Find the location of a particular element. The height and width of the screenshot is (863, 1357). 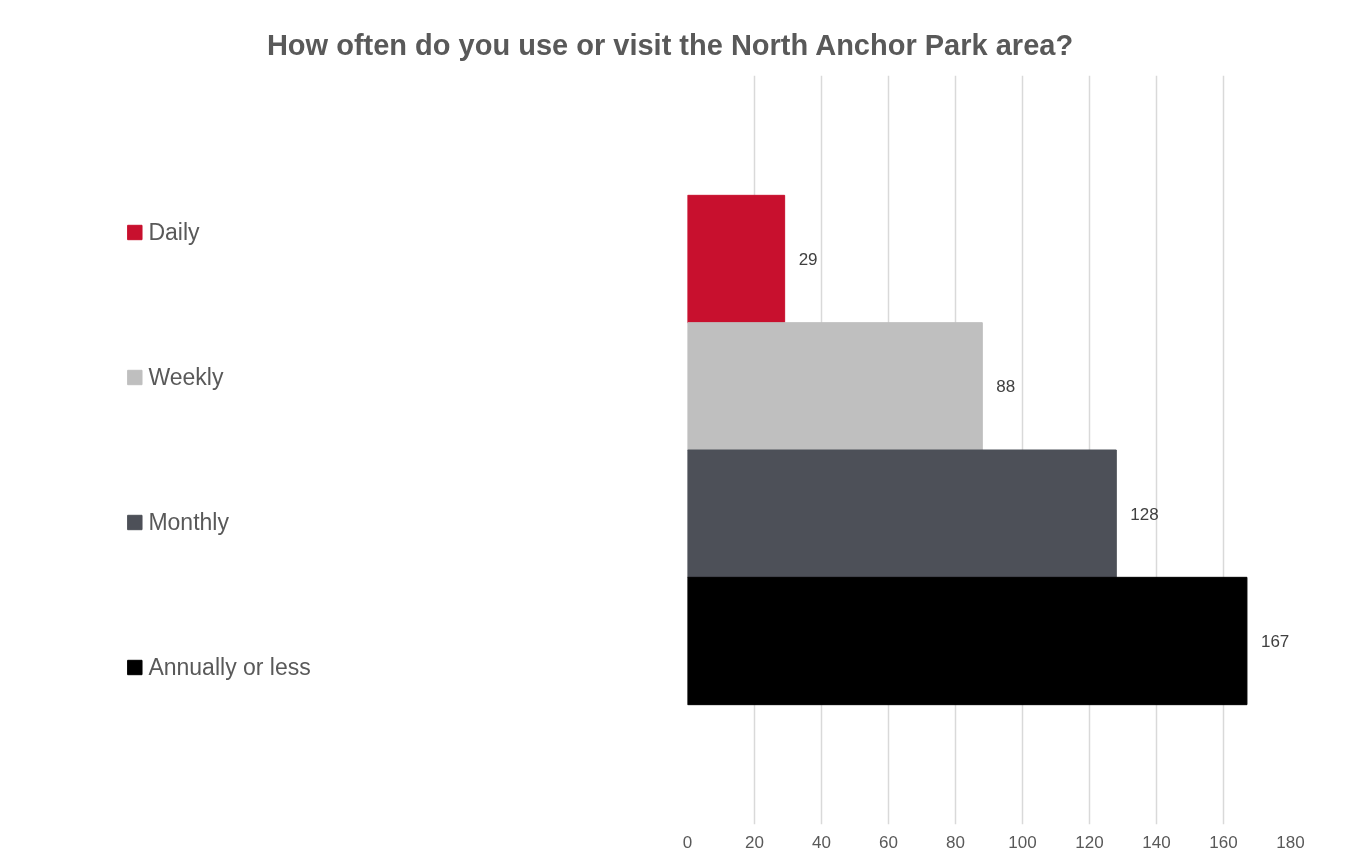

x-tick-label: 140 is located at coordinates (1156, 842).